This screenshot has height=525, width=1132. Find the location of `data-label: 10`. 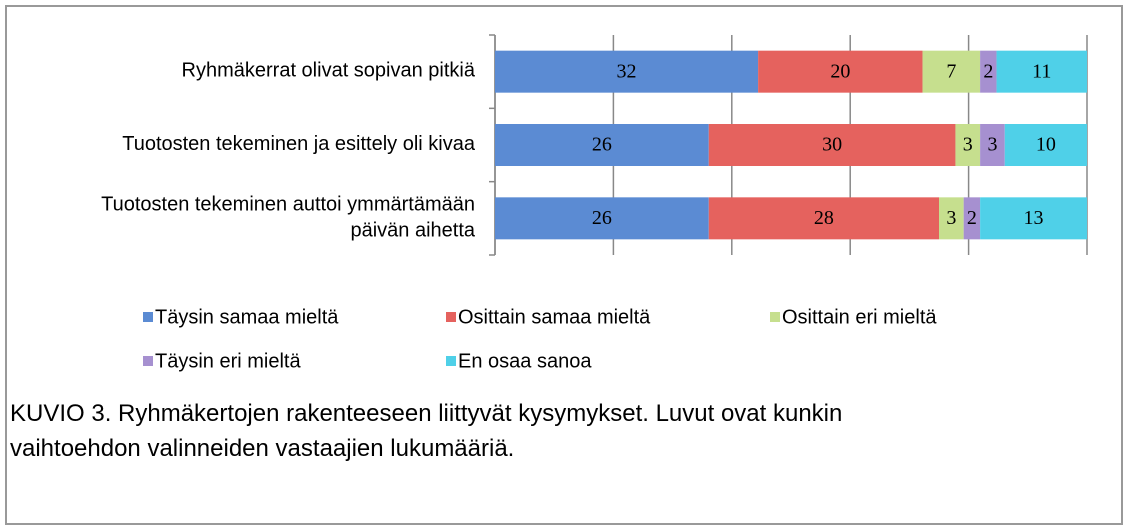

data-label: 10 is located at coordinates (1046, 145).